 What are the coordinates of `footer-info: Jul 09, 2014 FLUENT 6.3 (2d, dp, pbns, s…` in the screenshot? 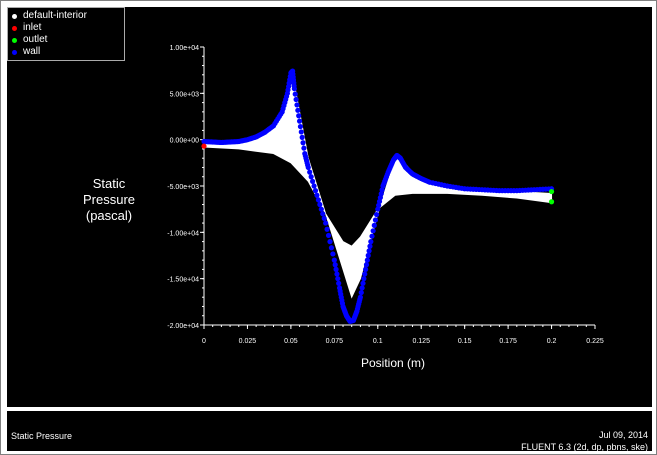 It's located at (584, 441).